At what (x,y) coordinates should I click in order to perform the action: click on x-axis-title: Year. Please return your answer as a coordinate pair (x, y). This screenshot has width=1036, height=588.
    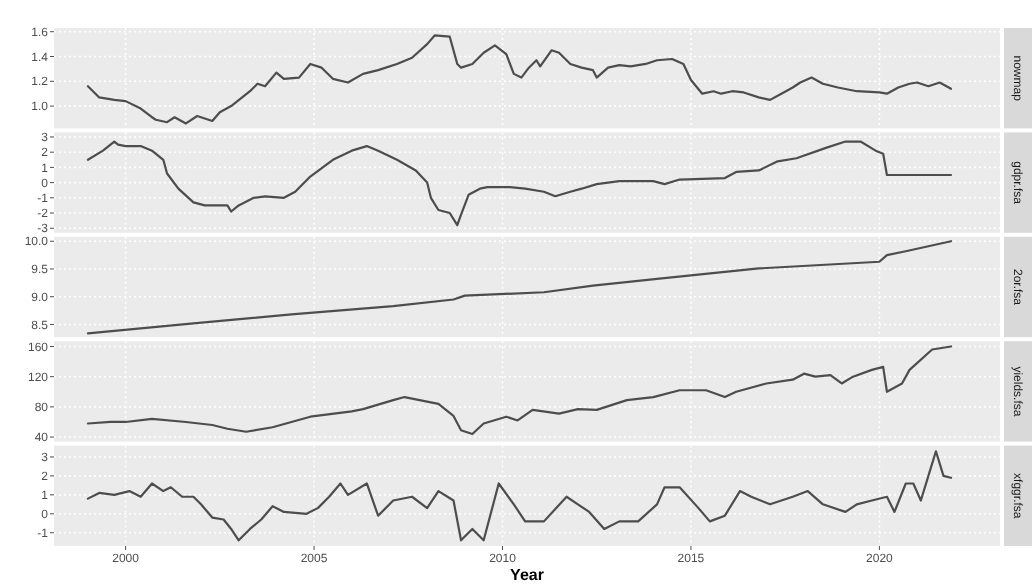
    Looking at the image, I should click on (527, 575).